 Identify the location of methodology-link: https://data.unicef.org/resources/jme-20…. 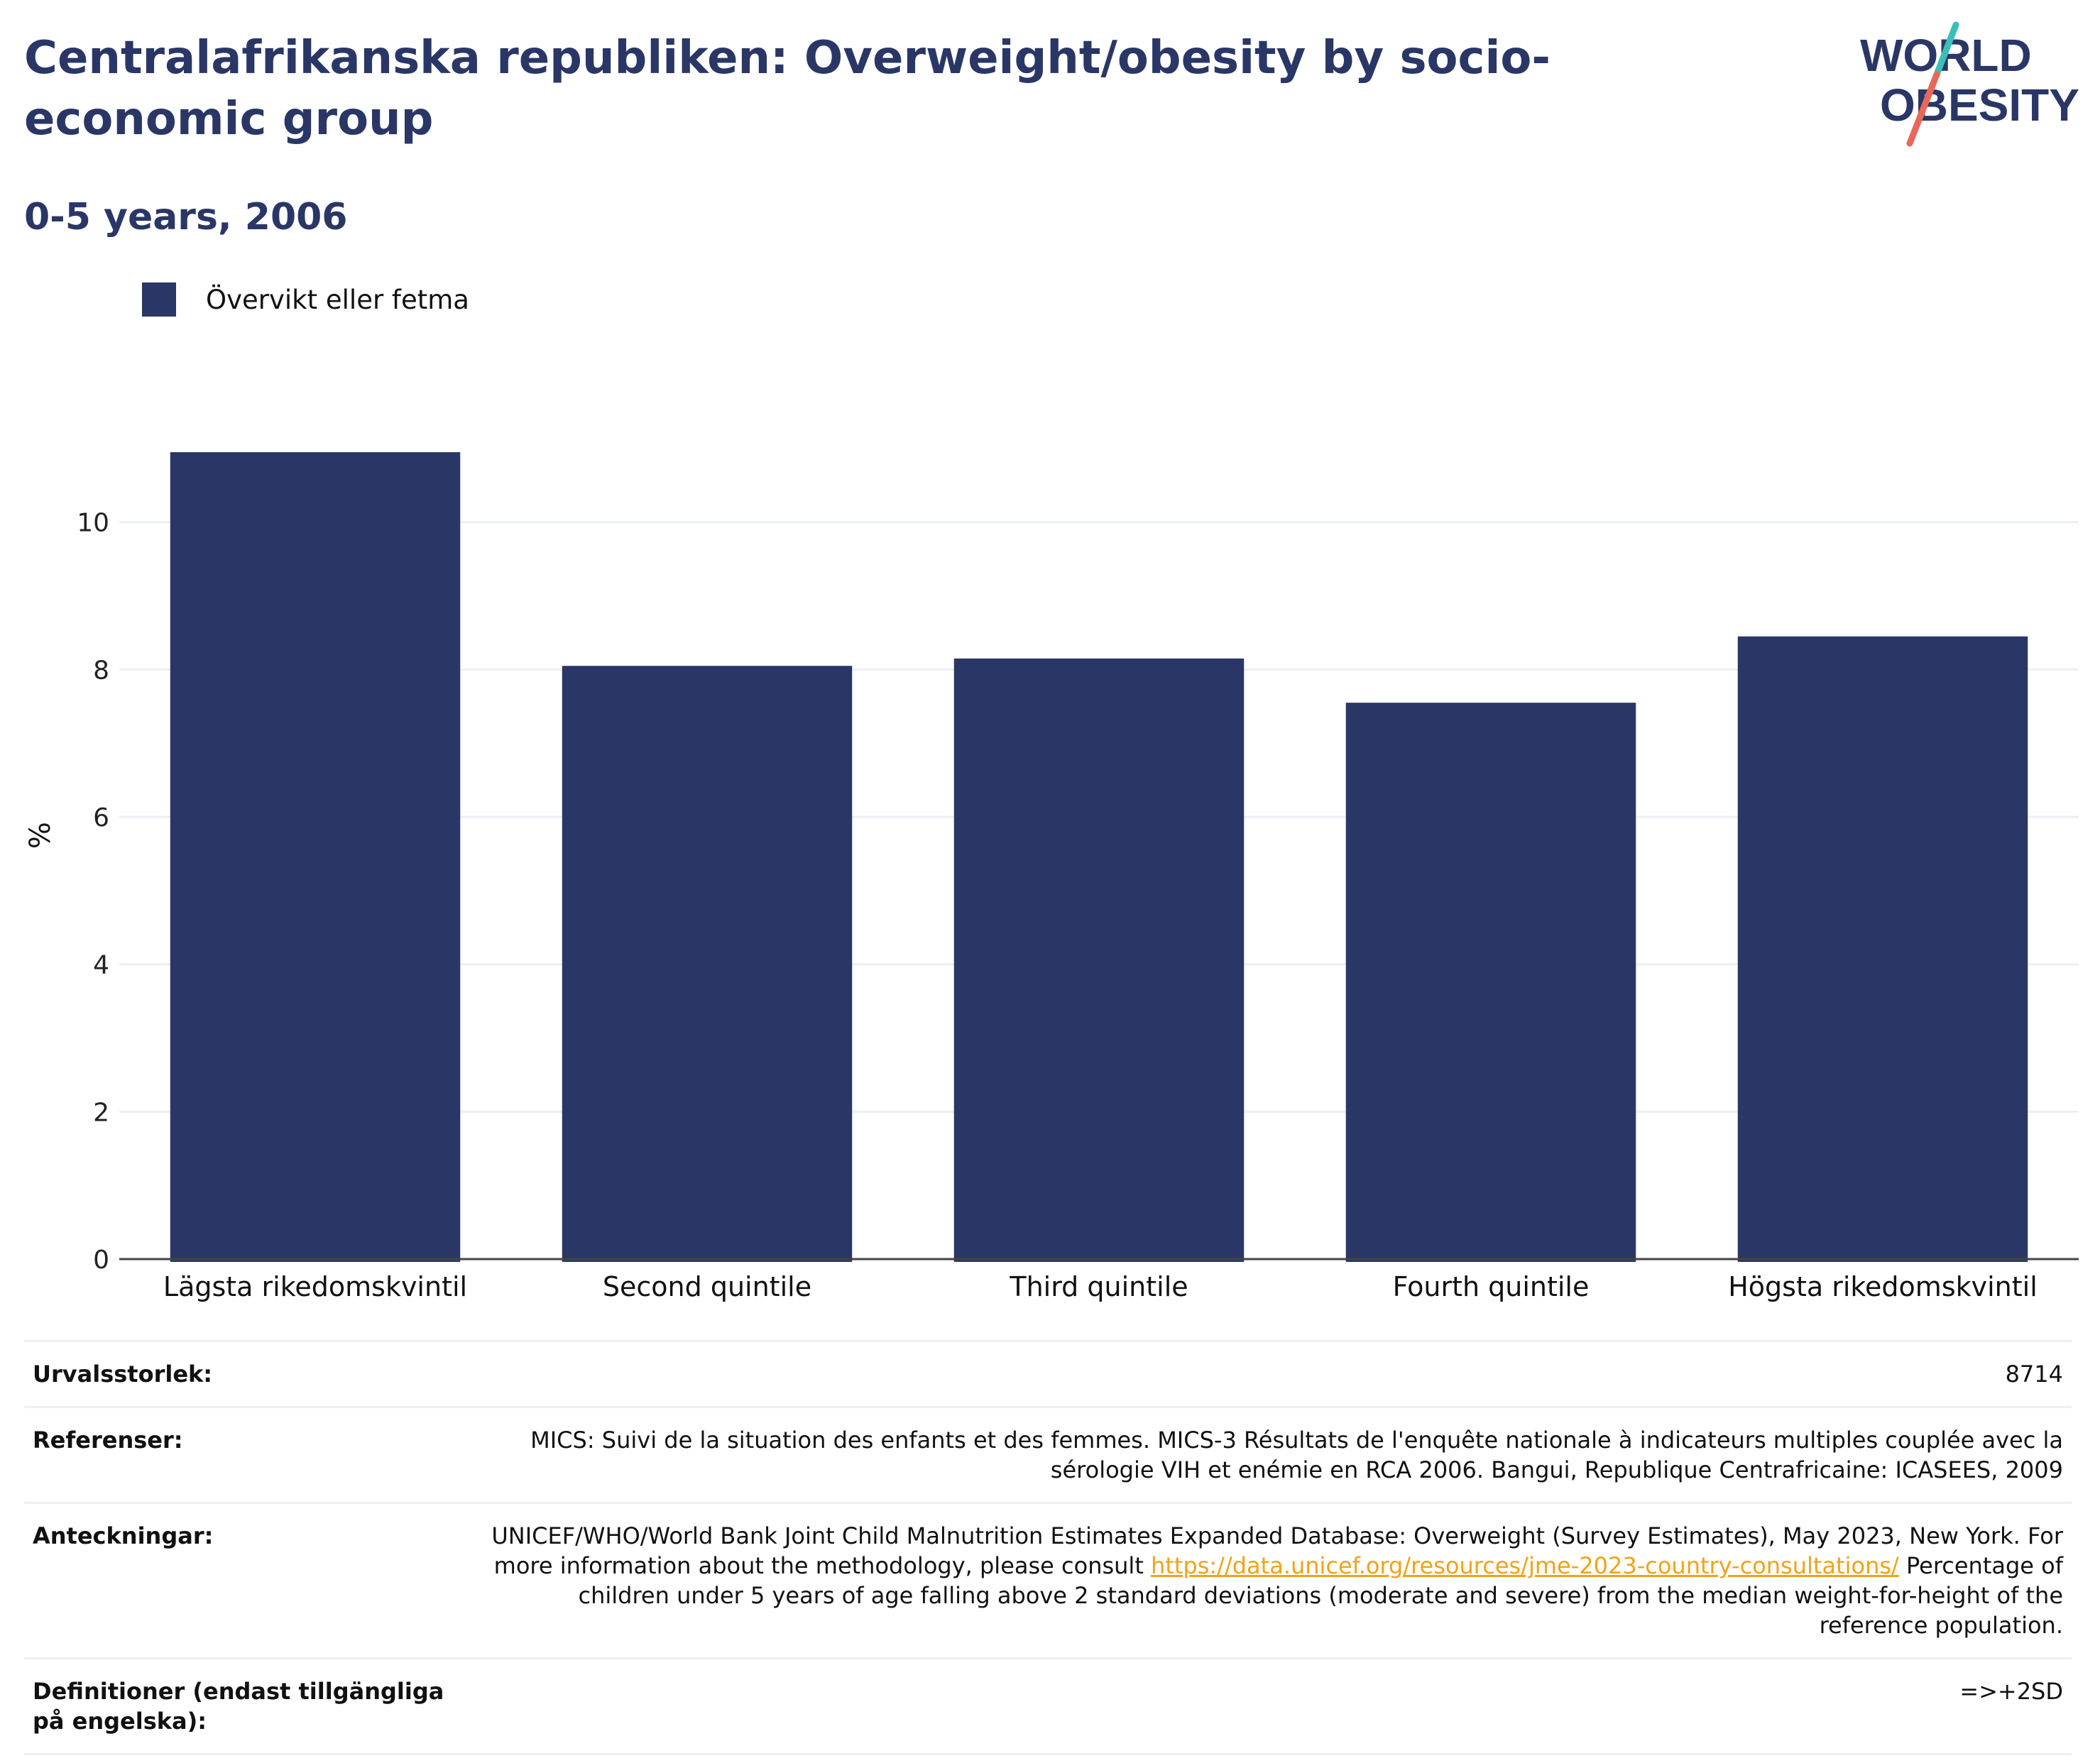
(1525, 1565).